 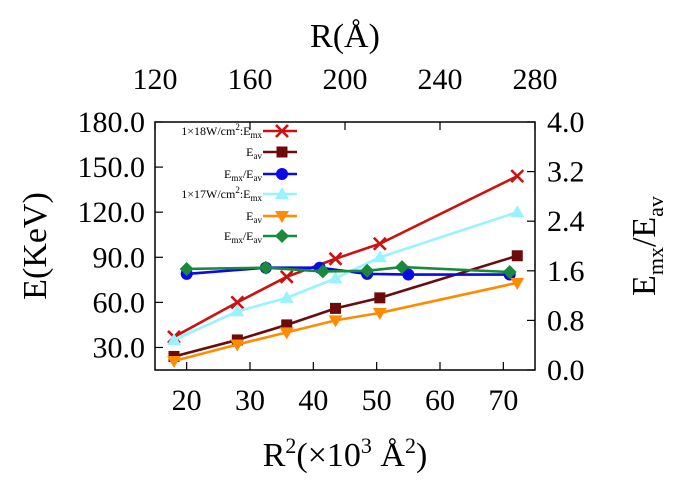 I want to click on y-tick-label: 90.0, so click(x=119, y=257).